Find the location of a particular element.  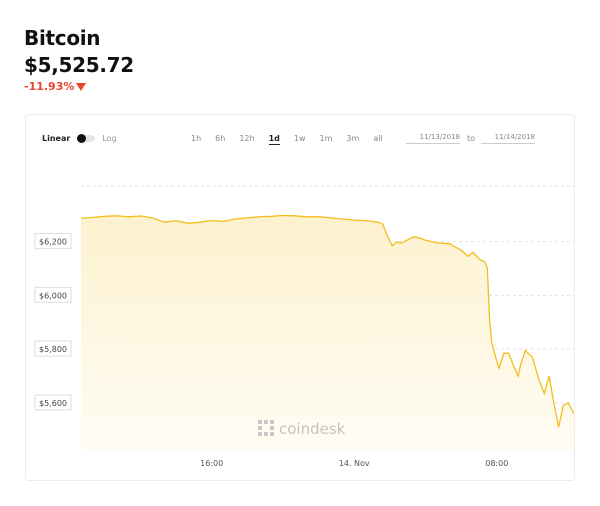

x-tick-label: 16:00 is located at coordinates (211, 463).